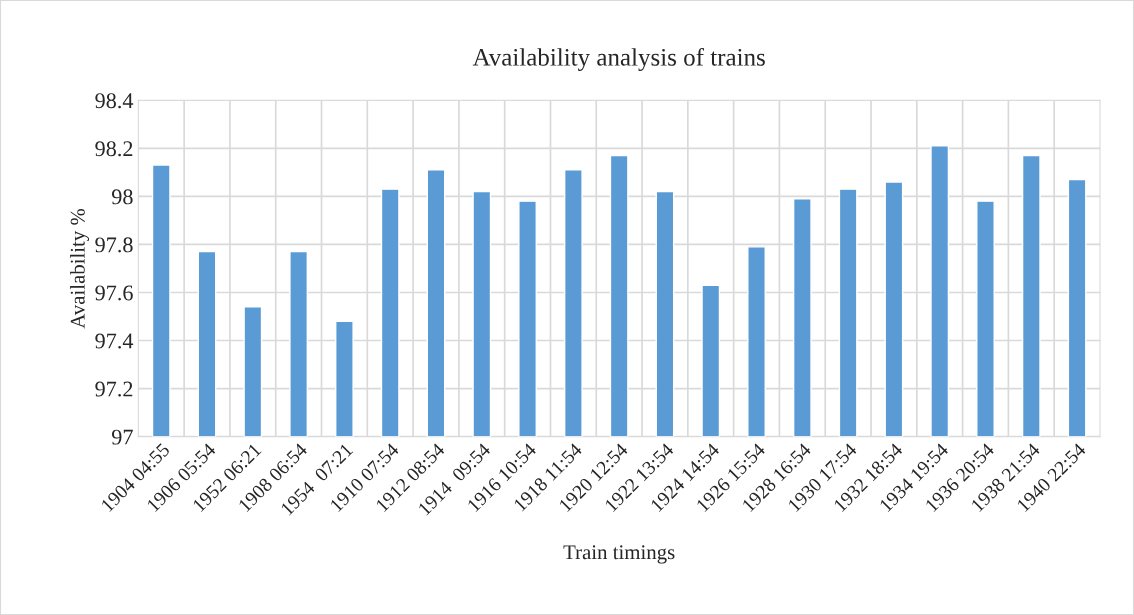 Image resolution: width=1134 pixels, height=615 pixels. Describe the element at coordinates (619, 554) in the screenshot. I see `x-axis-title: Train timings` at that location.